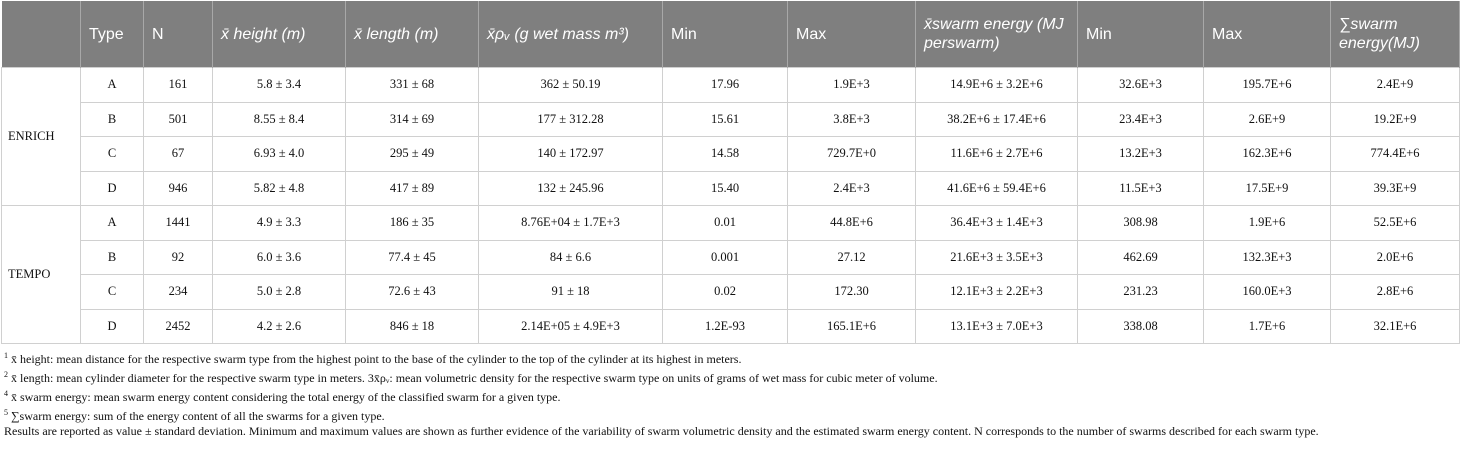 The width and height of the screenshot is (1460, 458). Describe the element at coordinates (279, 154) in the screenshot. I see `table-cell: 6.93 ± 4.0` at that location.